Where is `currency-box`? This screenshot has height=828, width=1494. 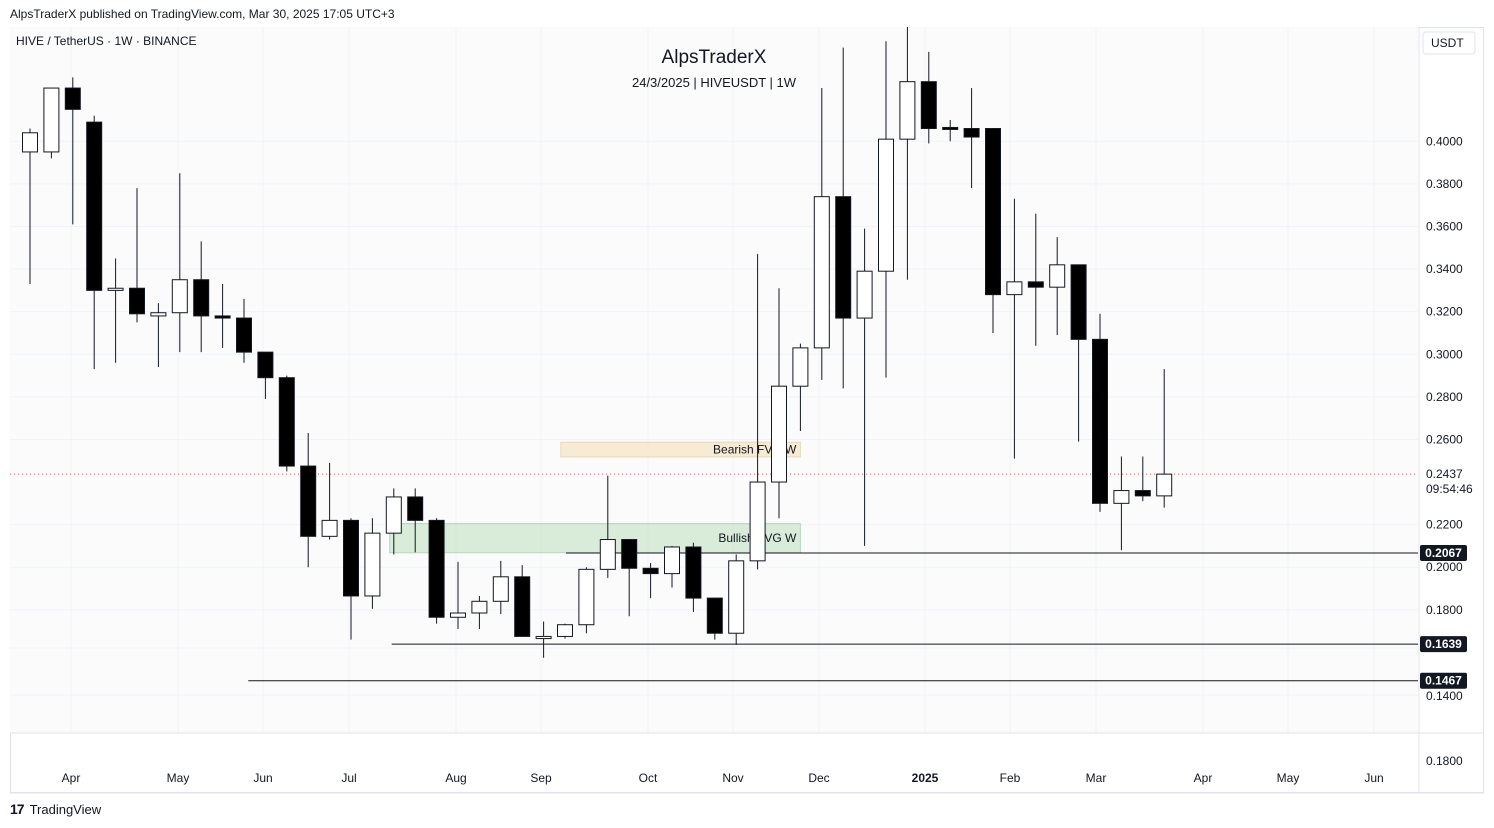 currency-box is located at coordinates (1449, 43).